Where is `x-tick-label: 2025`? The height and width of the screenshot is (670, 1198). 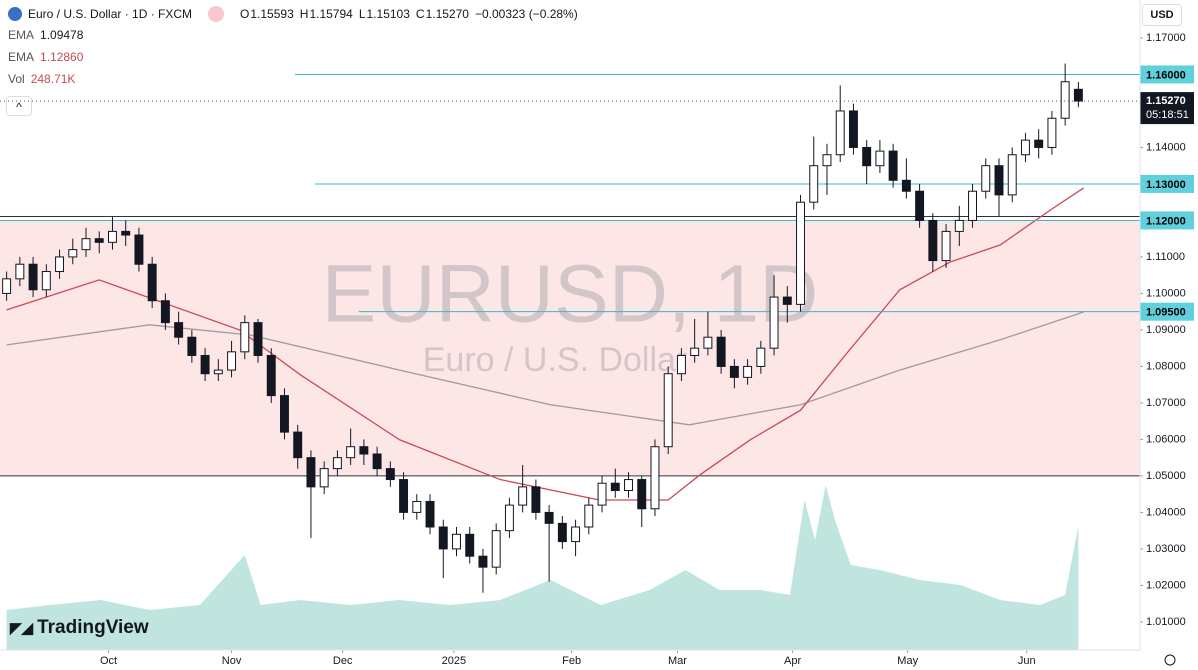 x-tick-label: 2025 is located at coordinates (454, 661).